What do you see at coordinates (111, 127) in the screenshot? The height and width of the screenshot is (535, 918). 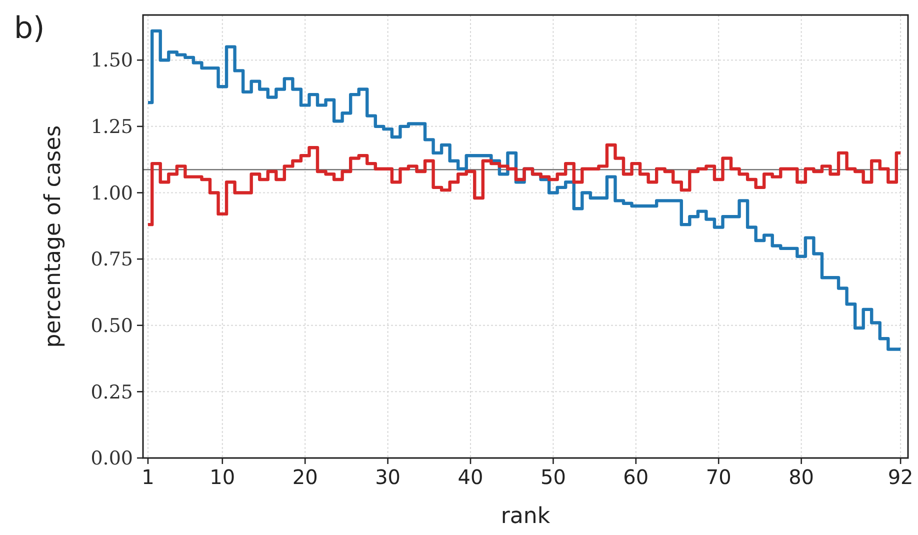 I see `y-tick-label: 1.25` at bounding box center [111, 127].